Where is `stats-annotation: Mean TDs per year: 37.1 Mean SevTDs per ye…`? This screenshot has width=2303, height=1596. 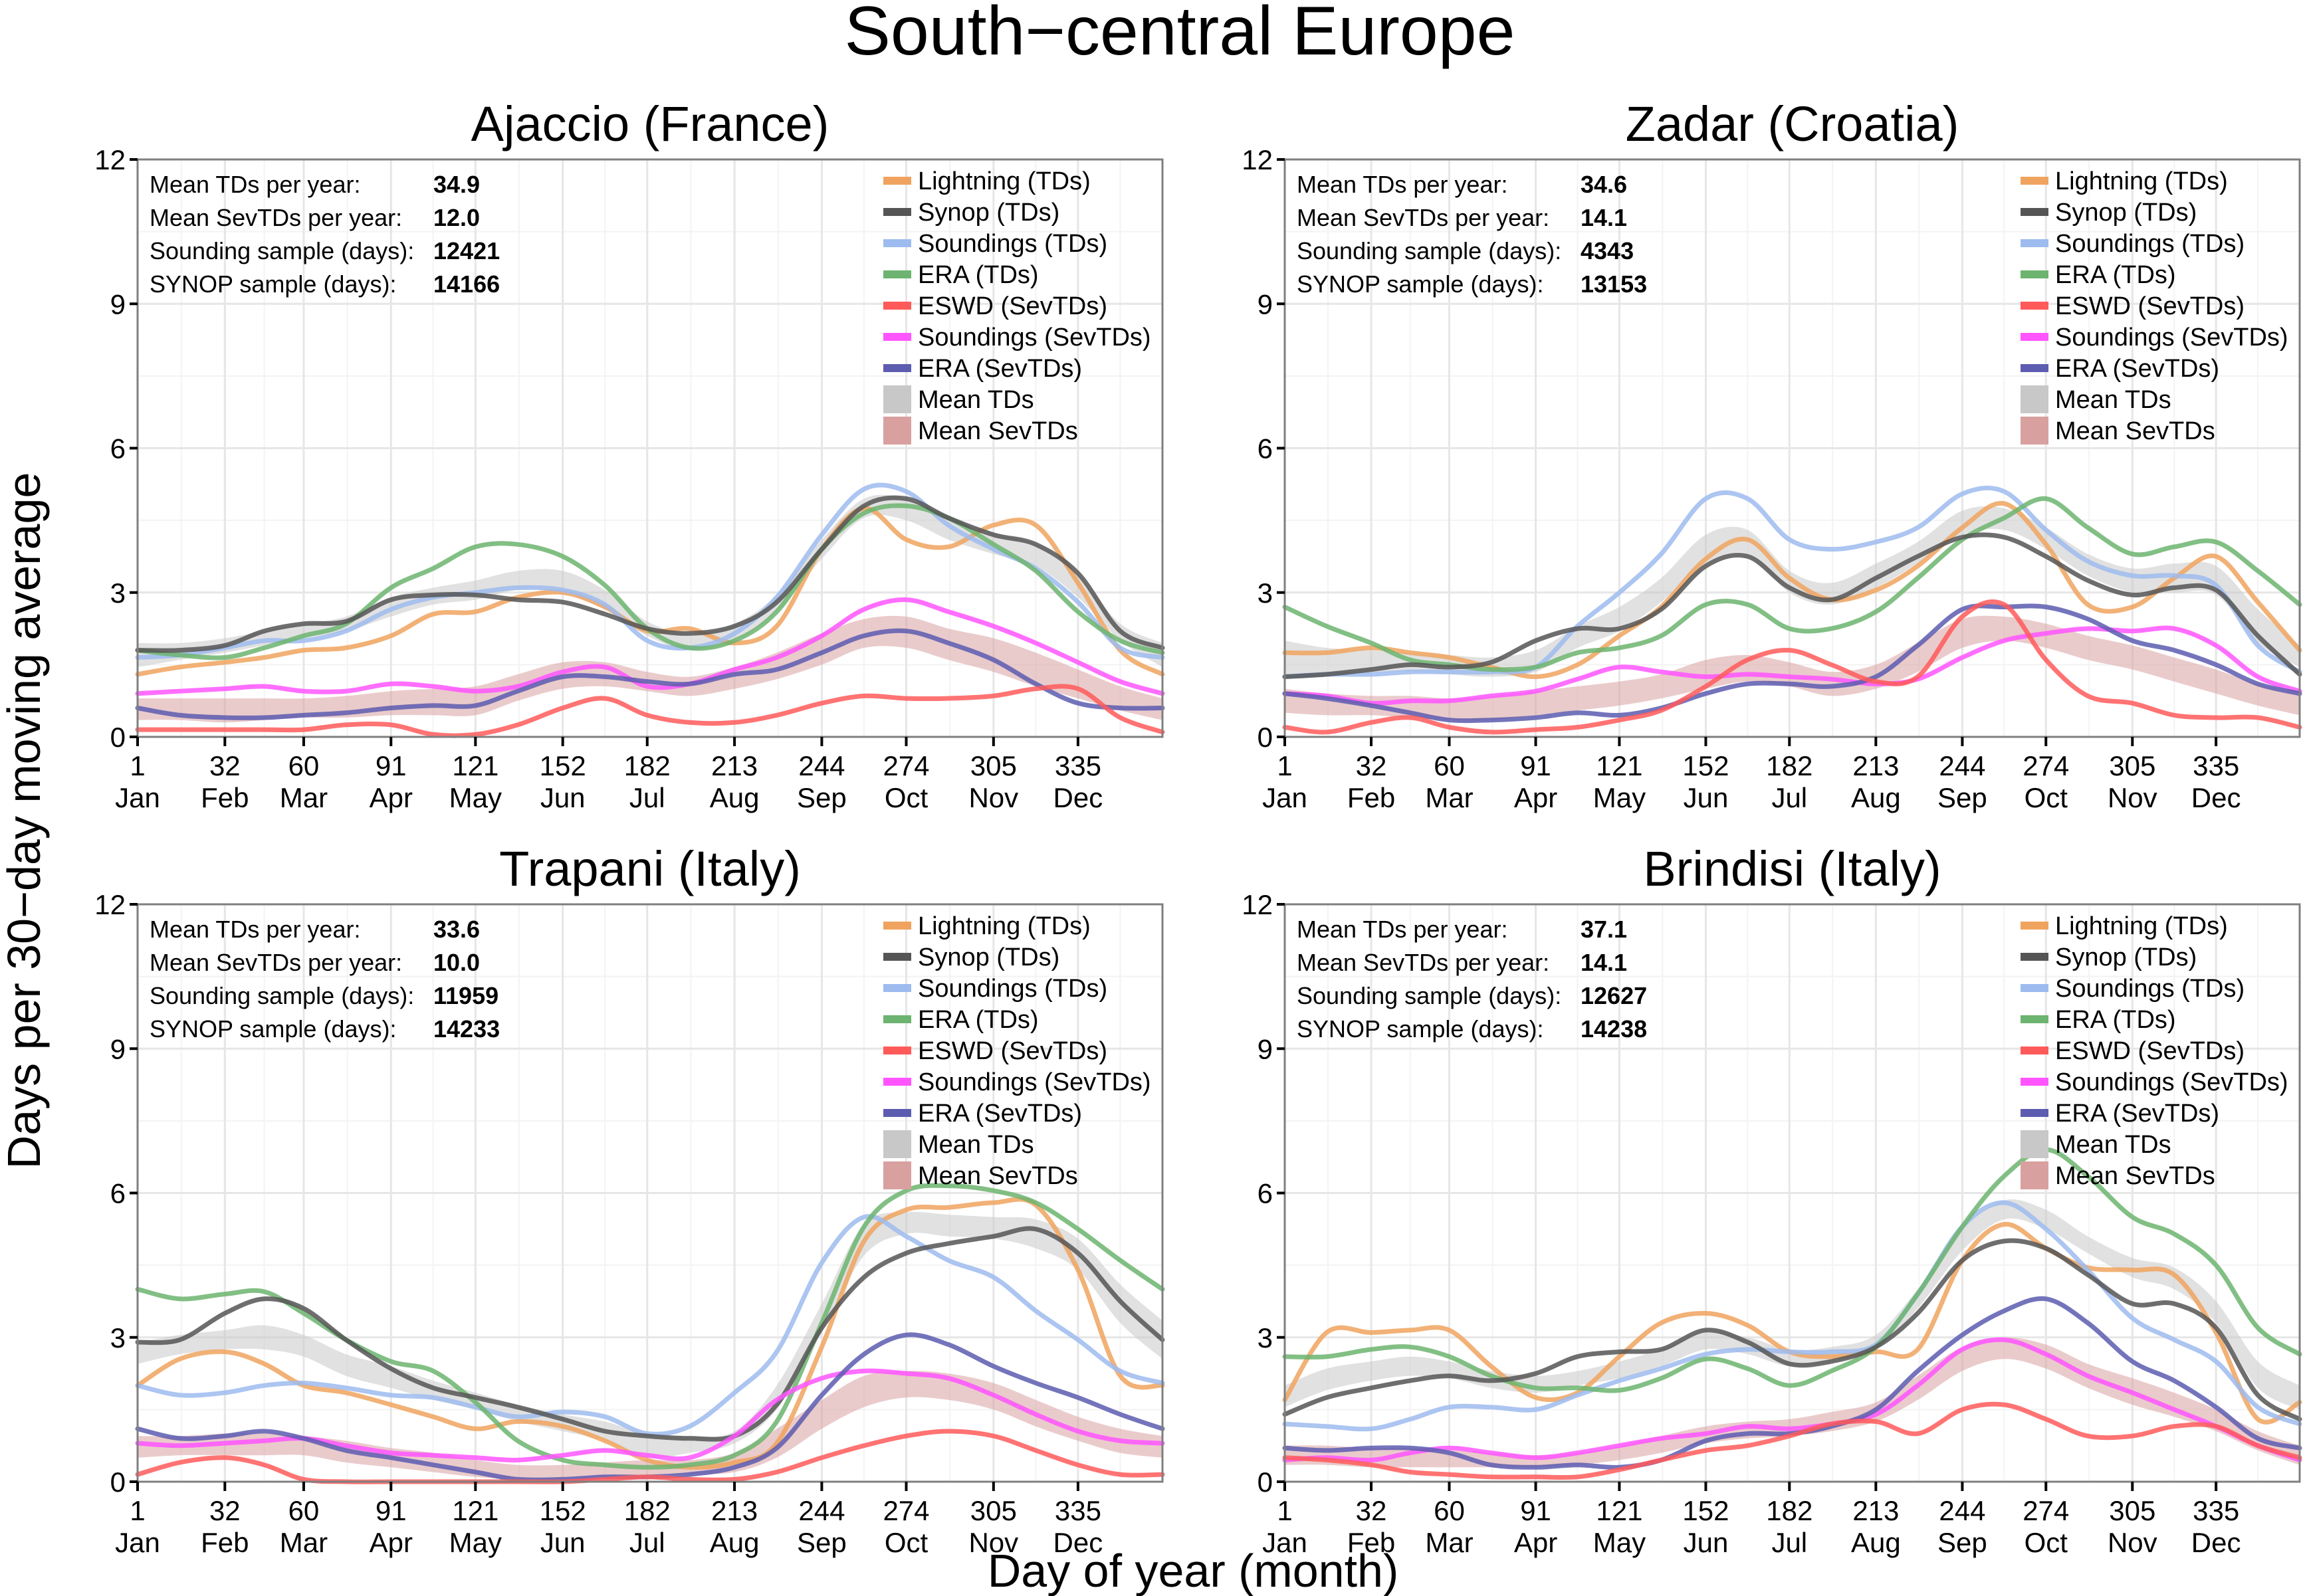
stats-annotation: Mean TDs per year: 37.1 Mean SevTDs per ye… is located at coordinates (1472, 980).